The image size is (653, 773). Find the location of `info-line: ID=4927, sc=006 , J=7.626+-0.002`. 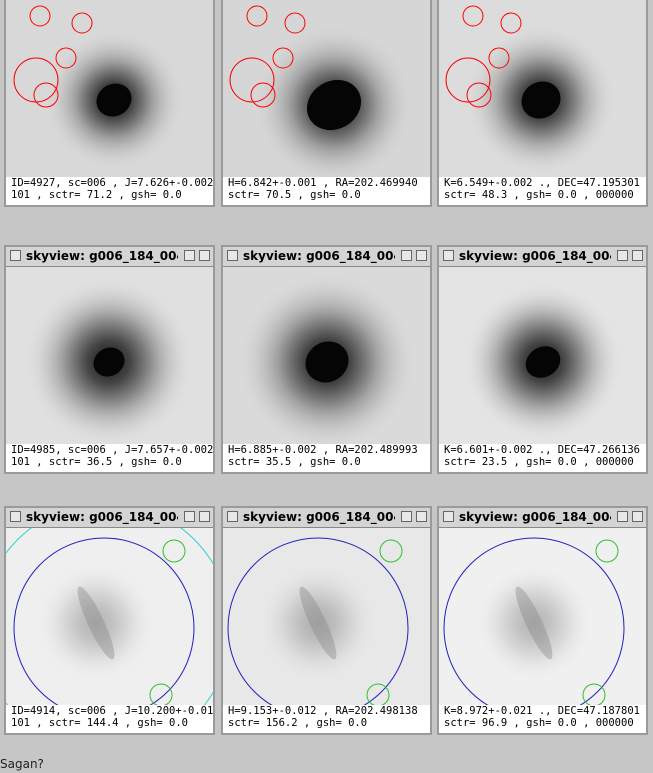

info-line: ID=4927, sc=006 , J=7.626+-0.002 is located at coordinates (112, 183).